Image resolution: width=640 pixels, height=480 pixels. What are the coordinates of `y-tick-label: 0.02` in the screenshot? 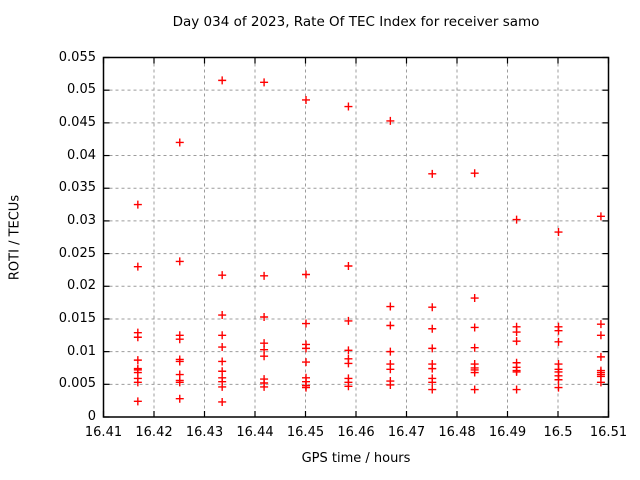 It's located at (81, 286).